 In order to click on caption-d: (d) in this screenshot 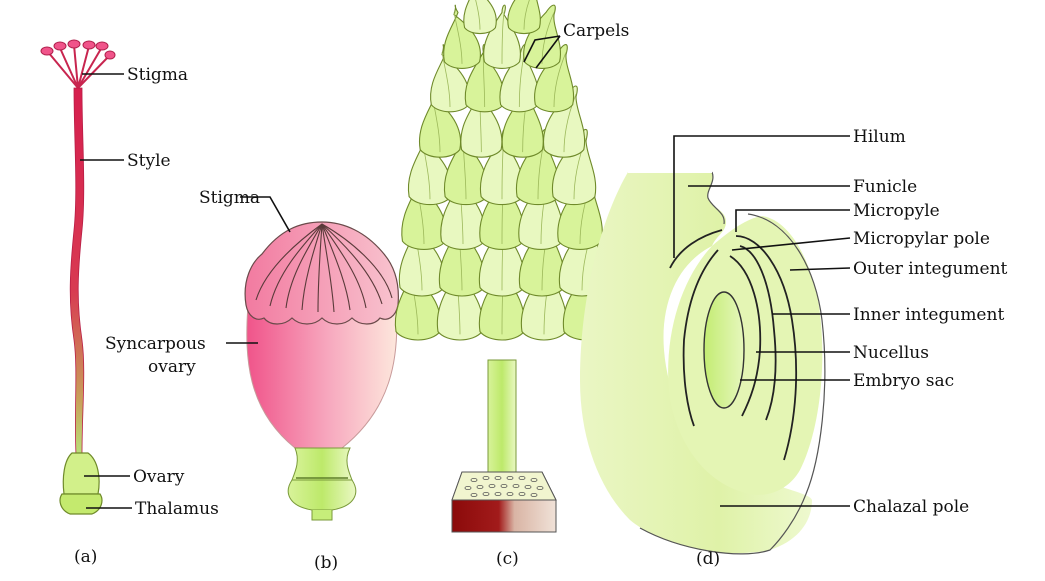, I will do `click(708, 559)`.